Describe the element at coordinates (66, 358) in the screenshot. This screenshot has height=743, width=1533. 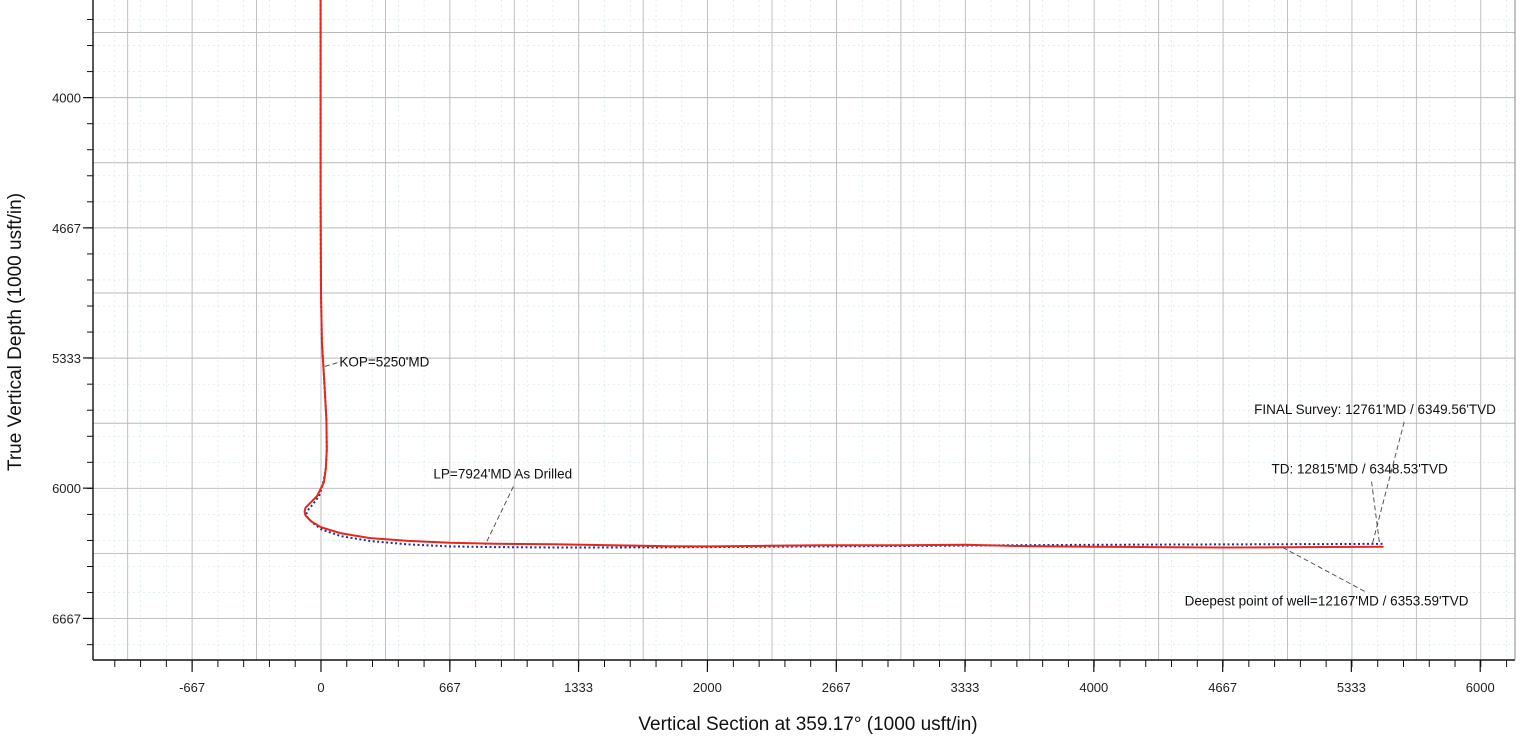
I see `y-tick-label: 5333` at that location.